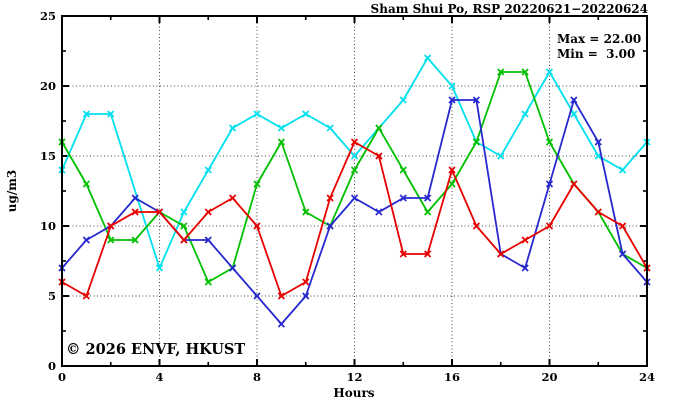 This screenshot has height=409, width=674. I want to click on y-axis-title: ug/m3, so click(12, 191).